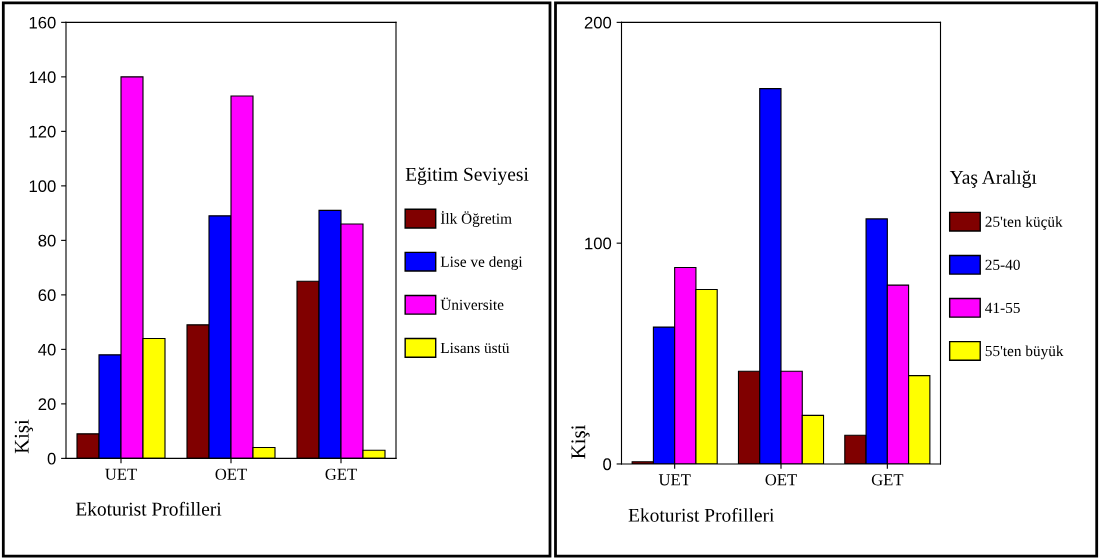  I want to click on legend-label: İlk Öğretim, so click(476, 219).